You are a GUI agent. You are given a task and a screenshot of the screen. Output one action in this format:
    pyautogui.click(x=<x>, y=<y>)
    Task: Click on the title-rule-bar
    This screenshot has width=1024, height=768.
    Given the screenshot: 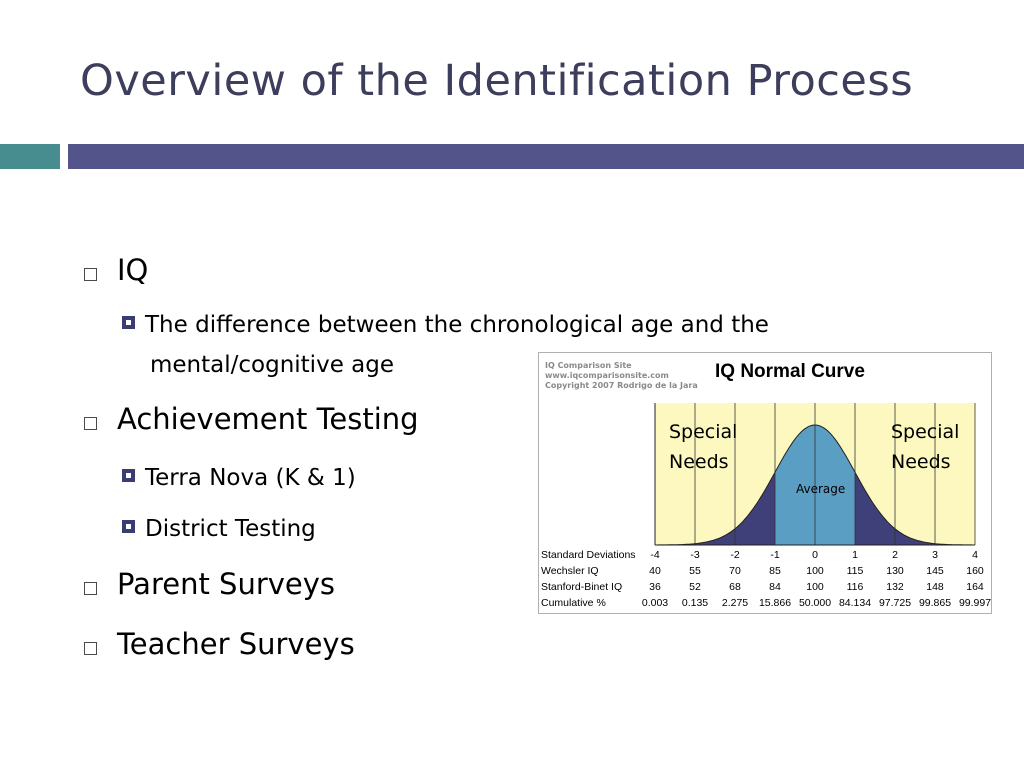 What is the action you would take?
    pyautogui.click(x=546, y=156)
    